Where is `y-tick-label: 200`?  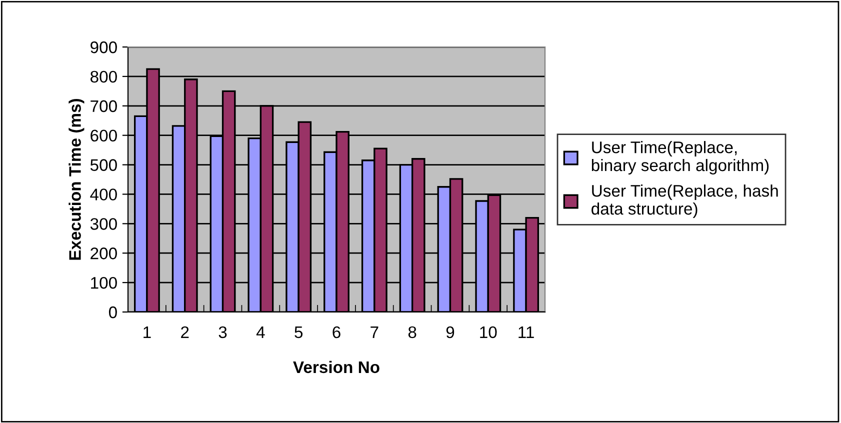
y-tick-label: 200 is located at coordinates (103, 254).